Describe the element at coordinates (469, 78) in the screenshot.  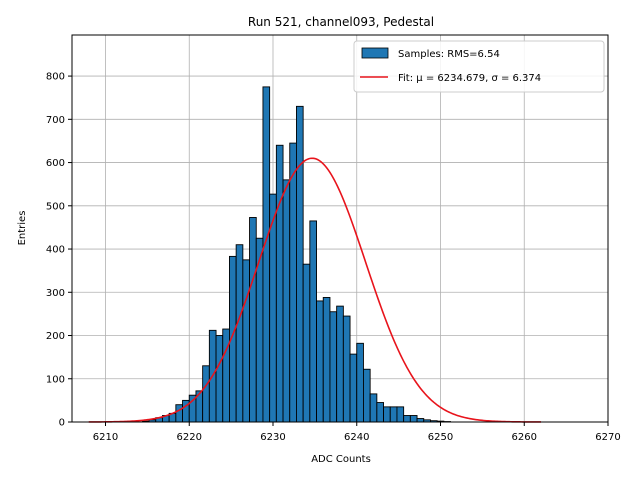
I see `legend-label-fit: Fit: μ = 6234.679, σ = 6.374` at that location.